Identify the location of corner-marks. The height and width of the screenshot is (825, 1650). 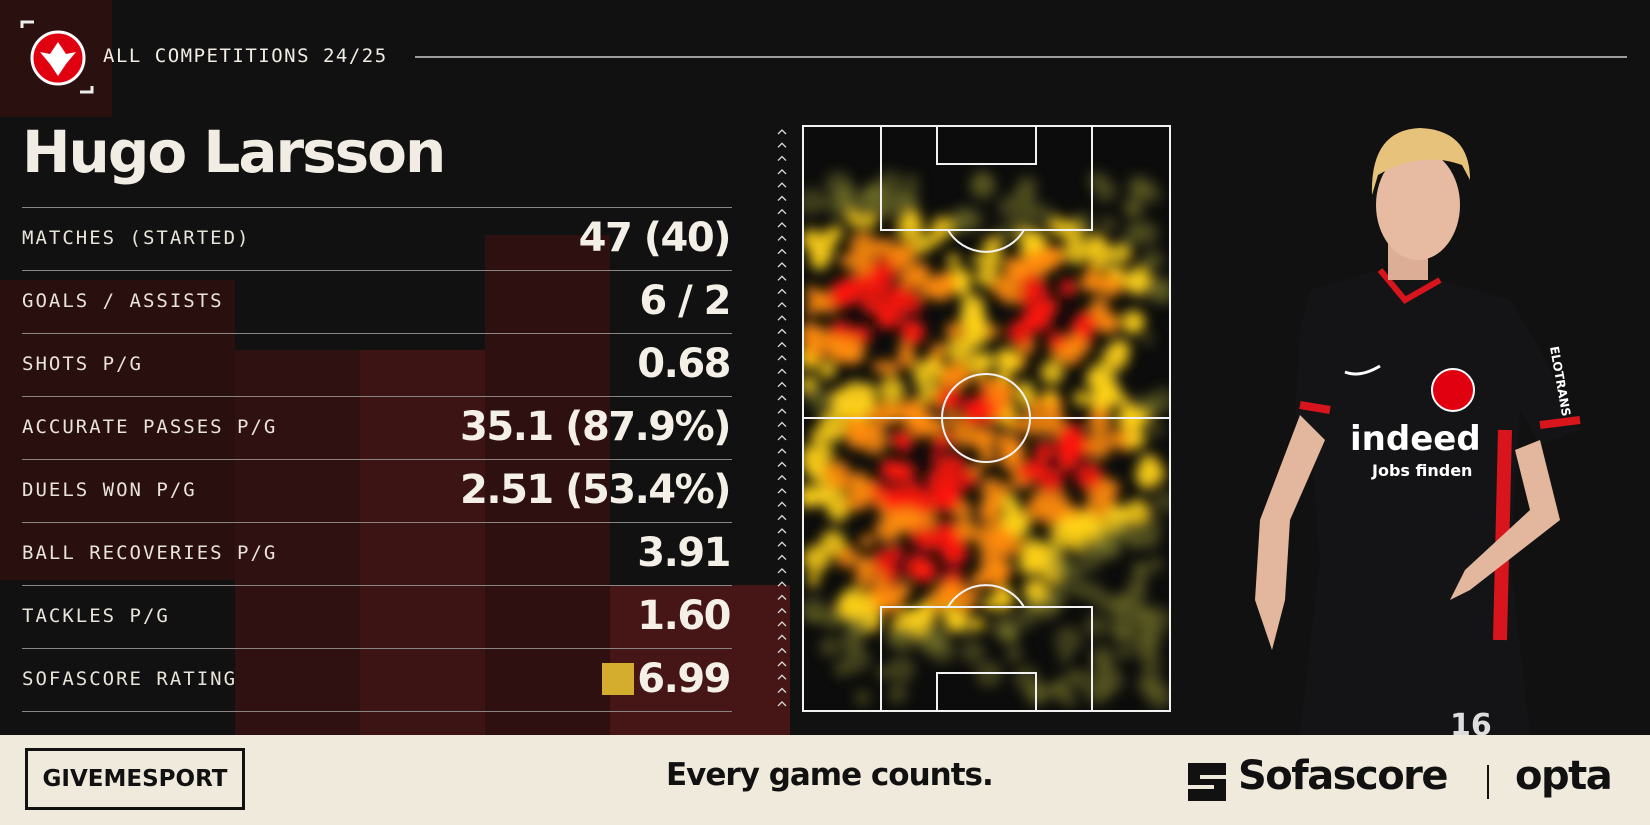
(57, 57).